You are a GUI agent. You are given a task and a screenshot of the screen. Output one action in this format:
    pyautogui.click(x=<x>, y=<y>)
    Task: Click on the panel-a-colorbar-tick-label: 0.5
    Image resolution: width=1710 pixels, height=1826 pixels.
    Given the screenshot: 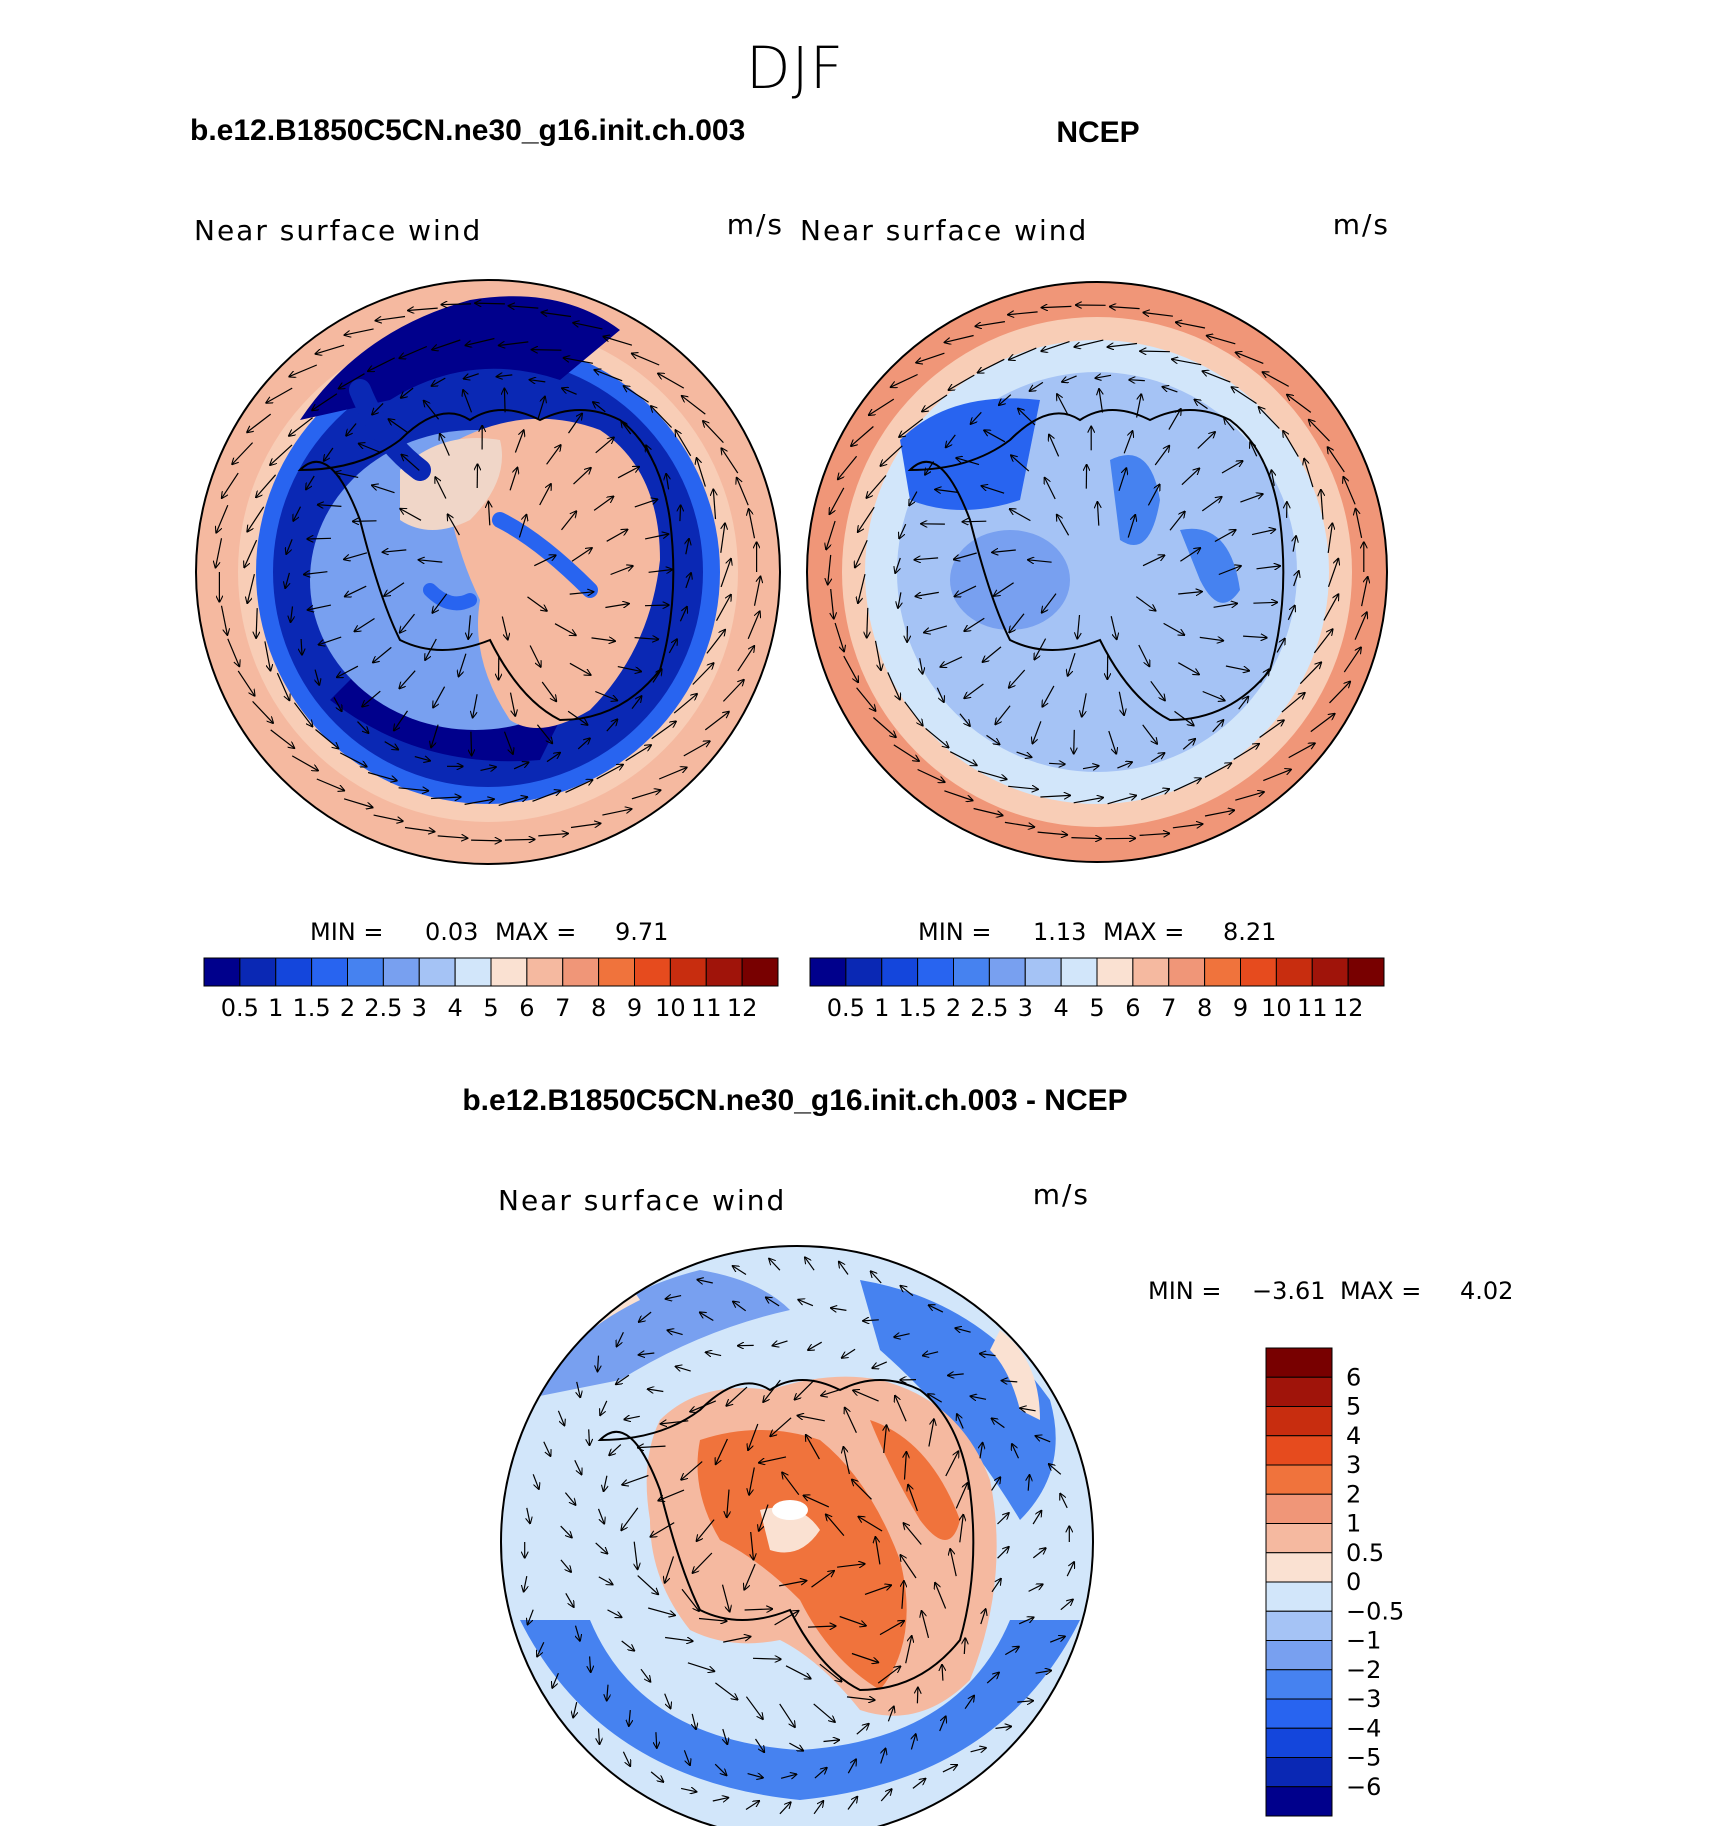 What is the action you would take?
    pyautogui.click(x=240, y=1008)
    